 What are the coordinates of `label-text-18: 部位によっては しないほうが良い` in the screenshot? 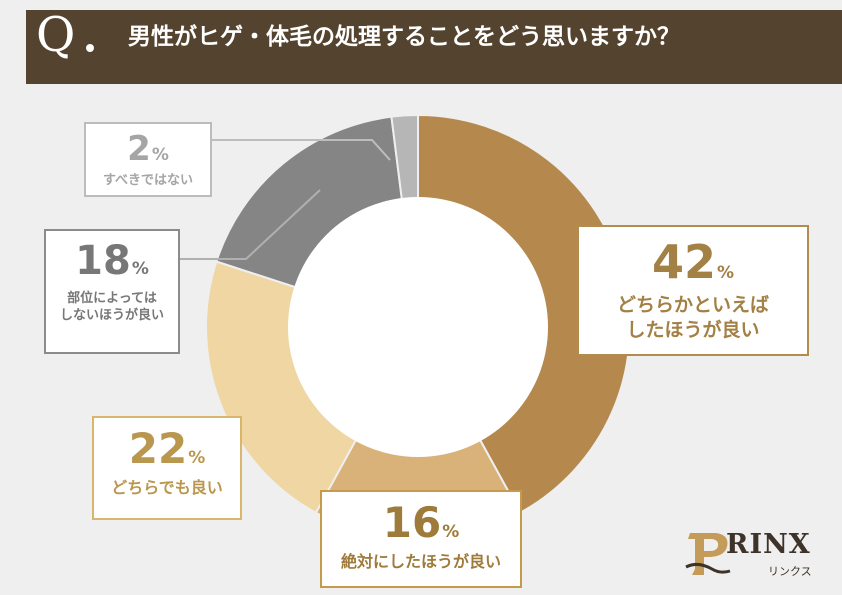 It's located at (111, 307).